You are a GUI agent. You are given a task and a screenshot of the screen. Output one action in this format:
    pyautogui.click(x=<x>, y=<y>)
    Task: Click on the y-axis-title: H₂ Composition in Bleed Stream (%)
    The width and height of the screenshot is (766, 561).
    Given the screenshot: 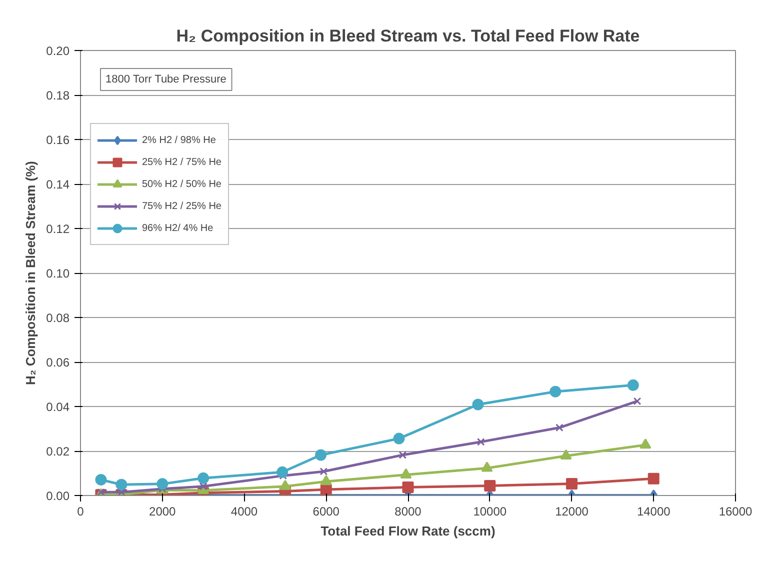 What is the action you would take?
    pyautogui.click(x=30, y=273)
    